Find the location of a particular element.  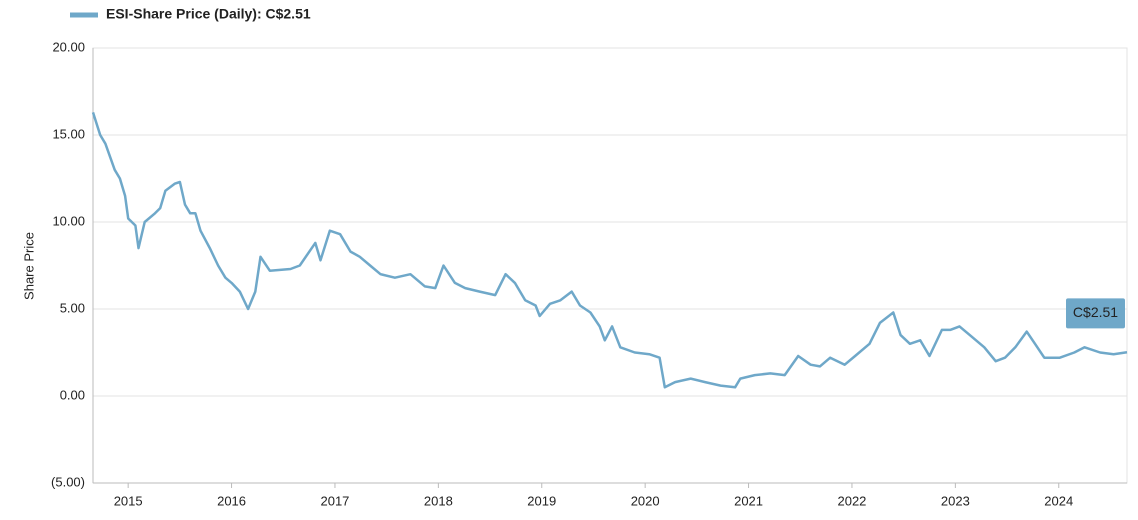

x-tick-label: 2024 is located at coordinates (1058, 500).